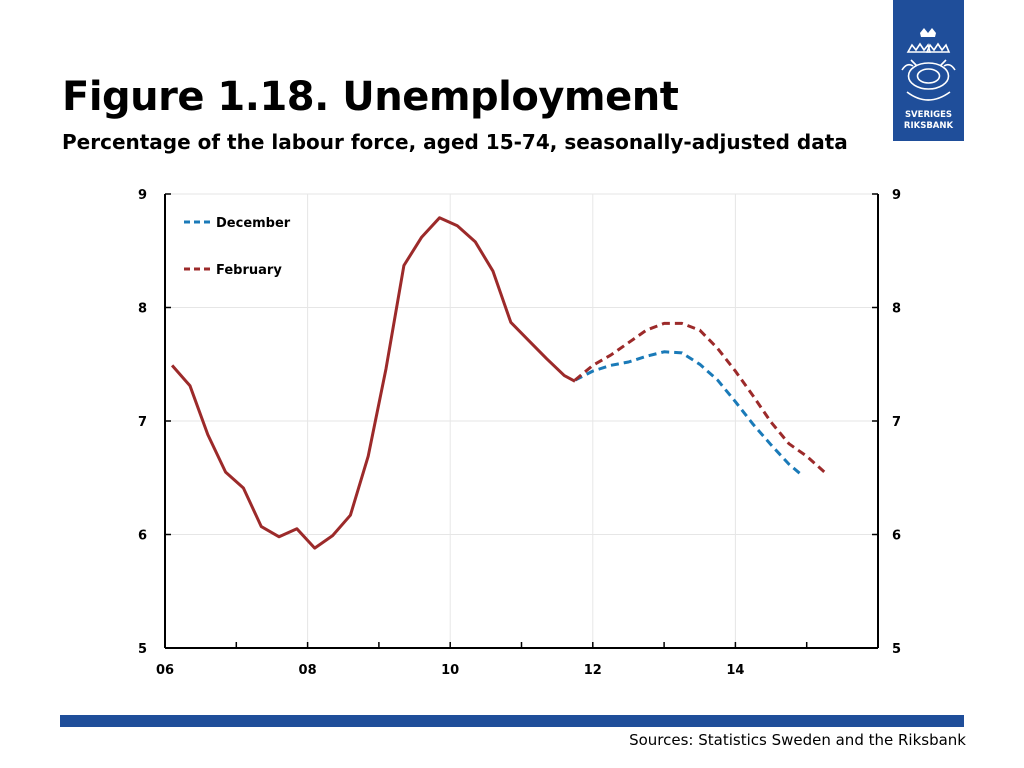  I want to click on chart-legend: December February, so click(237, 247).